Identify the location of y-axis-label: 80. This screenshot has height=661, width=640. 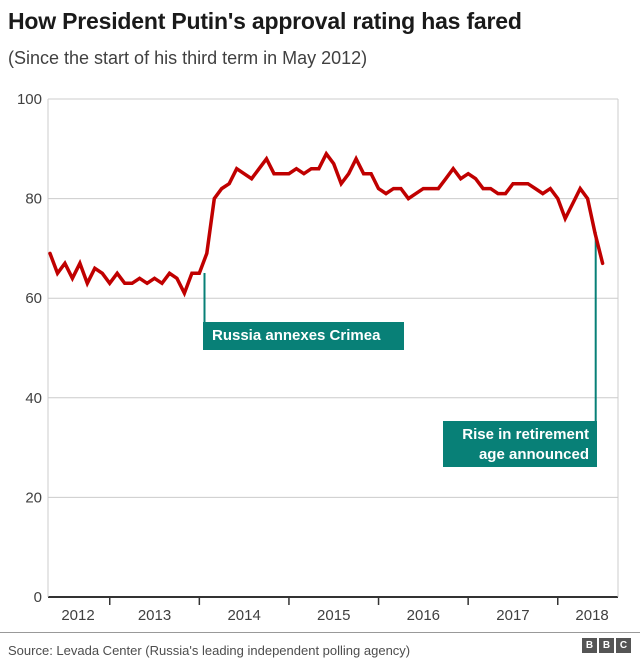
(33, 199).